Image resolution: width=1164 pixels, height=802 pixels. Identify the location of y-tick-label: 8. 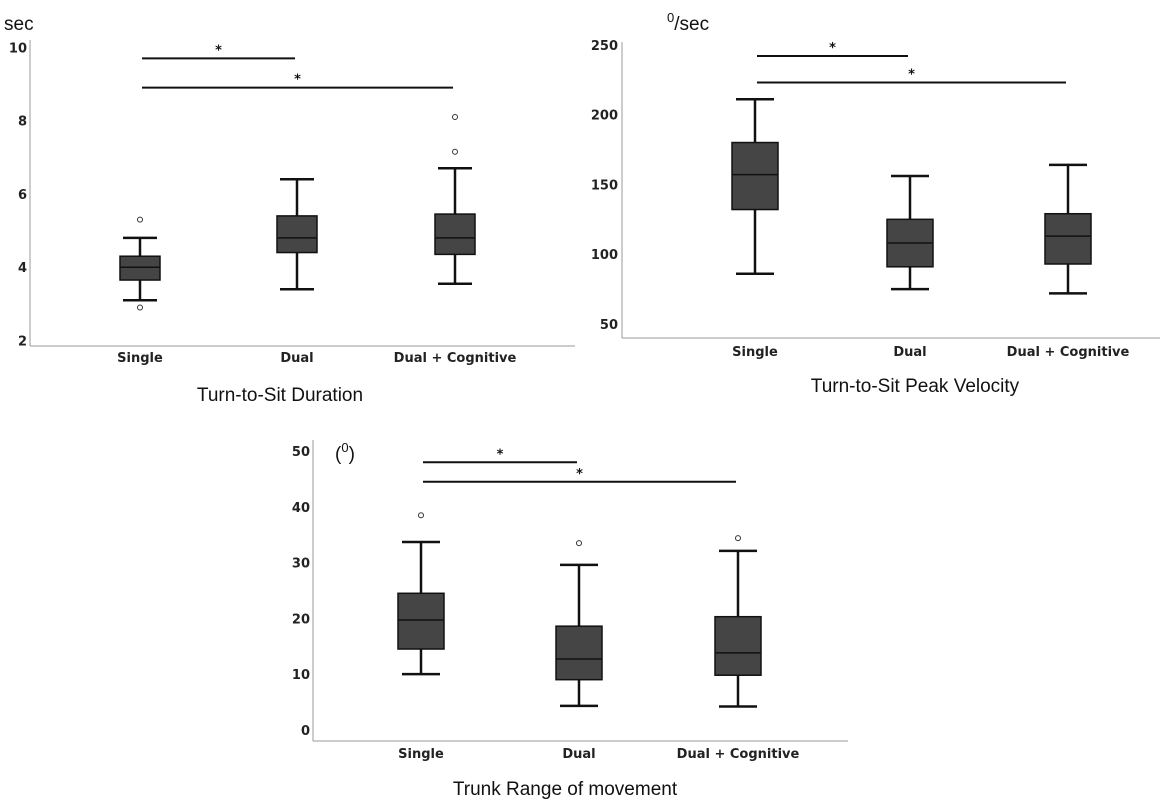
(22, 122).